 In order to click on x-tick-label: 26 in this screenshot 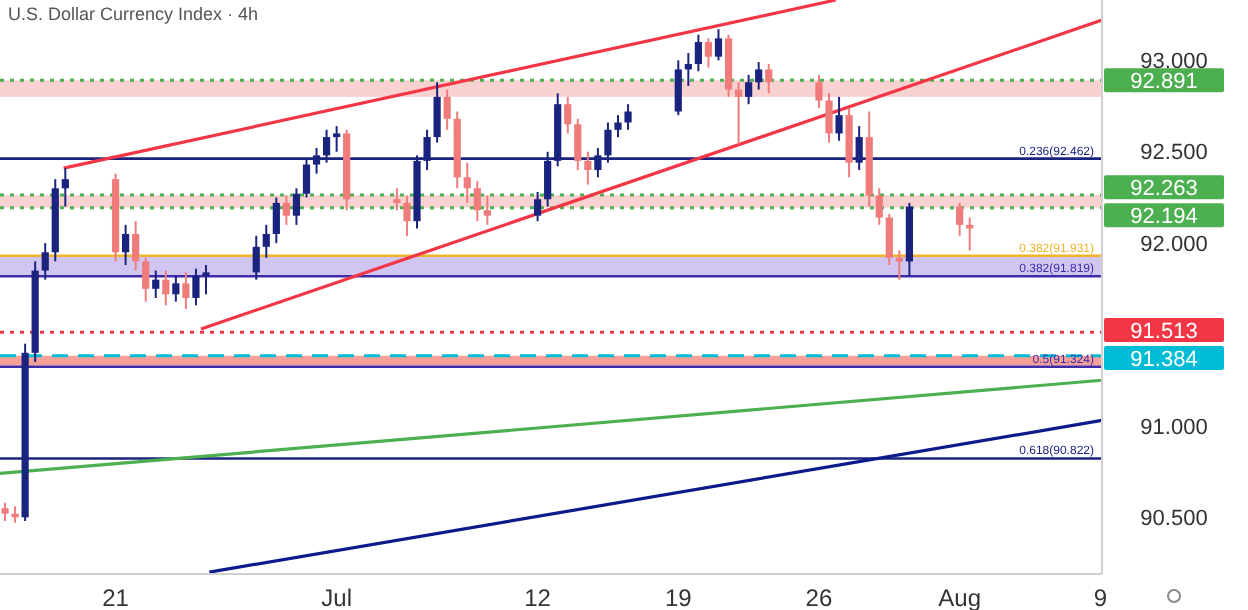, I will do `click(819, 597)`.